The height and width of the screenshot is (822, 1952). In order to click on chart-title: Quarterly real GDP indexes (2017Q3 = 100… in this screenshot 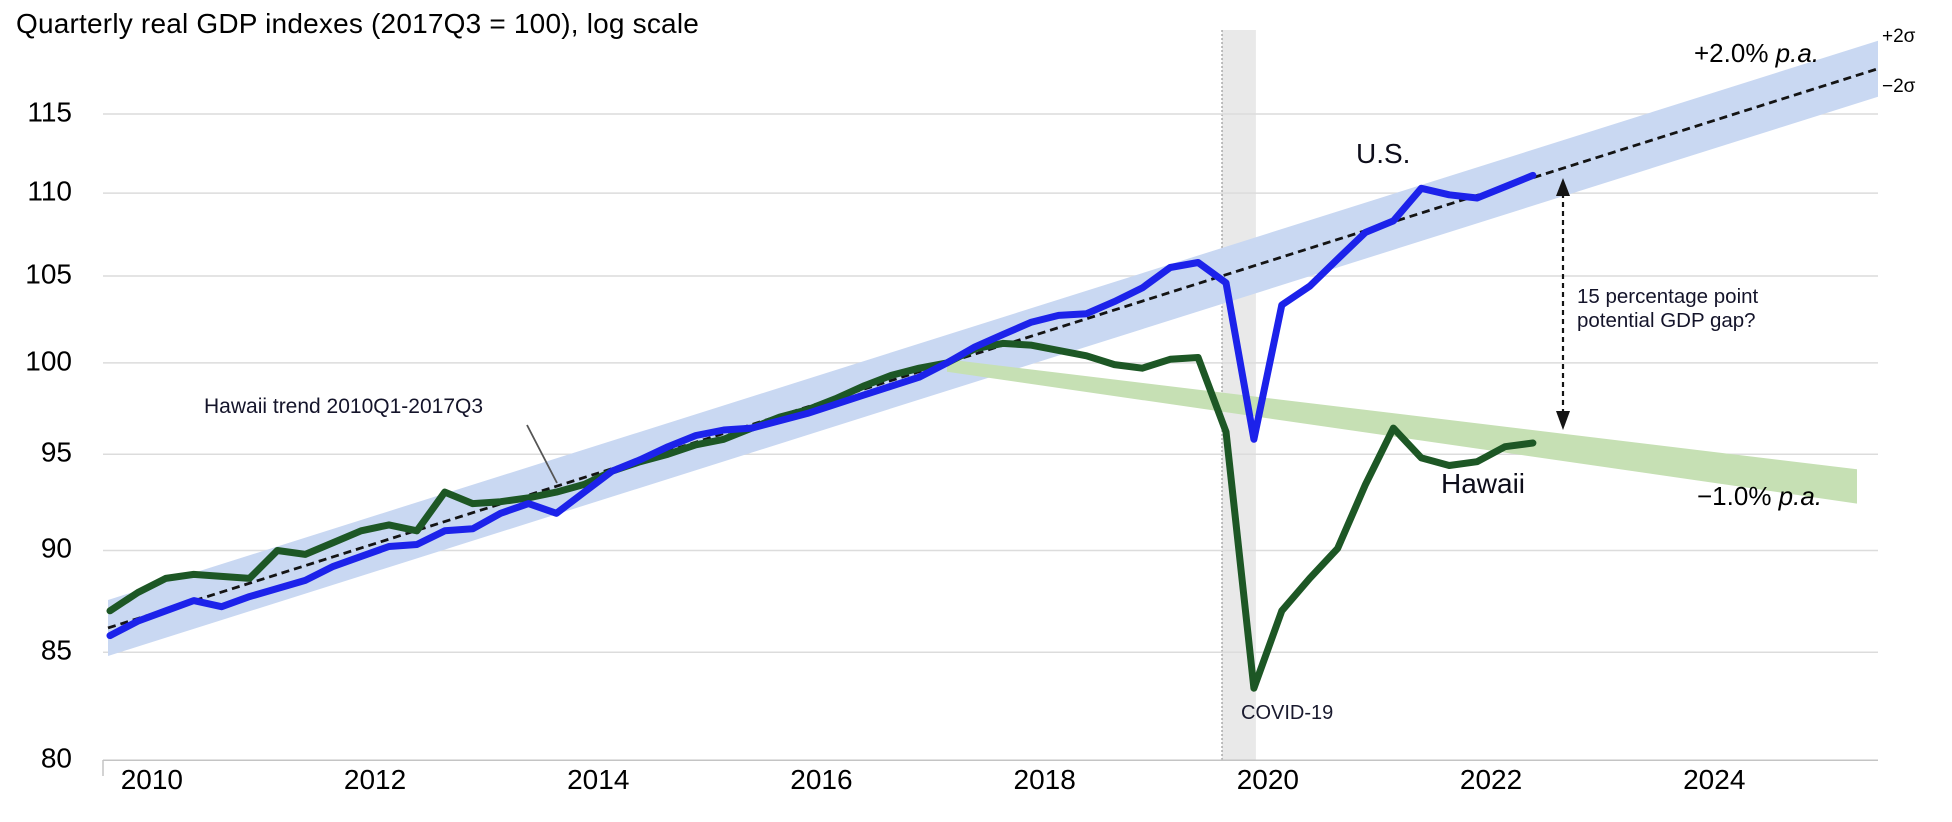, I will do `click(358, 23)`.